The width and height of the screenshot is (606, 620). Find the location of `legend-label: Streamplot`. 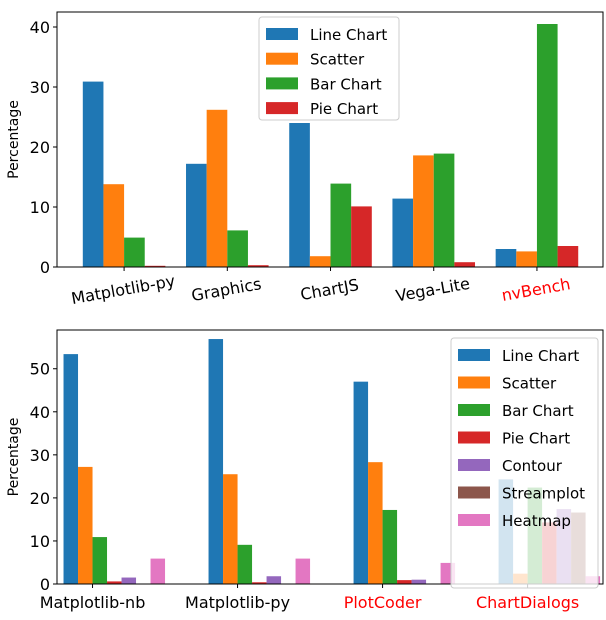

legend-label: Streamplot is located at coordinates (543, 494).